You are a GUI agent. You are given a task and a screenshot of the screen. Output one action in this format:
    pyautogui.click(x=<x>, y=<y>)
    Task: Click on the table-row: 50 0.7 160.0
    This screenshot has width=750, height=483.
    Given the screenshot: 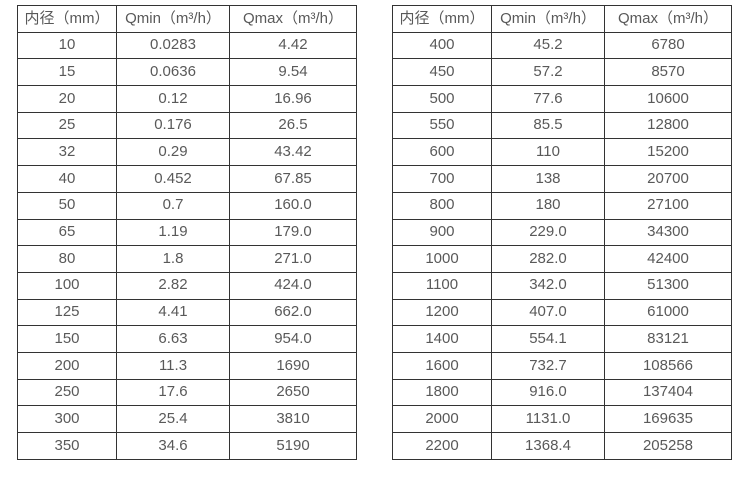 What is the action you would take?
    pyautogui.click(x=187, y=205)
    